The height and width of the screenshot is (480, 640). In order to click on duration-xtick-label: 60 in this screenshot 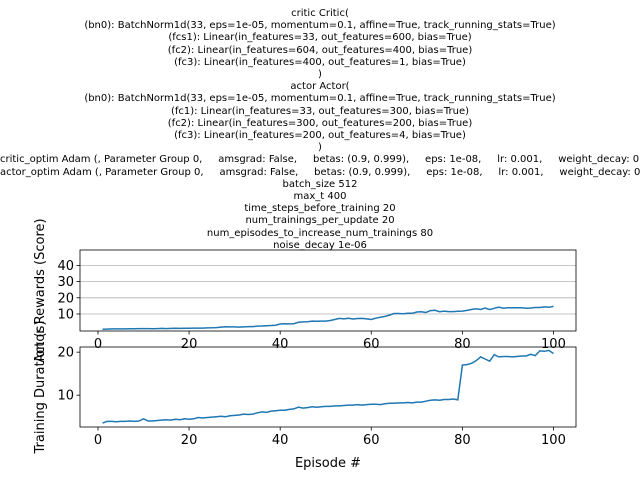, I will do `click(371, 440)`.